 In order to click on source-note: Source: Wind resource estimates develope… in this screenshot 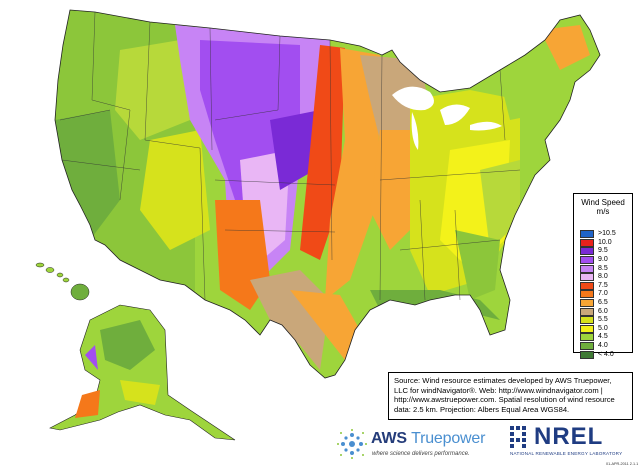, I will do `click(510, 396)`.